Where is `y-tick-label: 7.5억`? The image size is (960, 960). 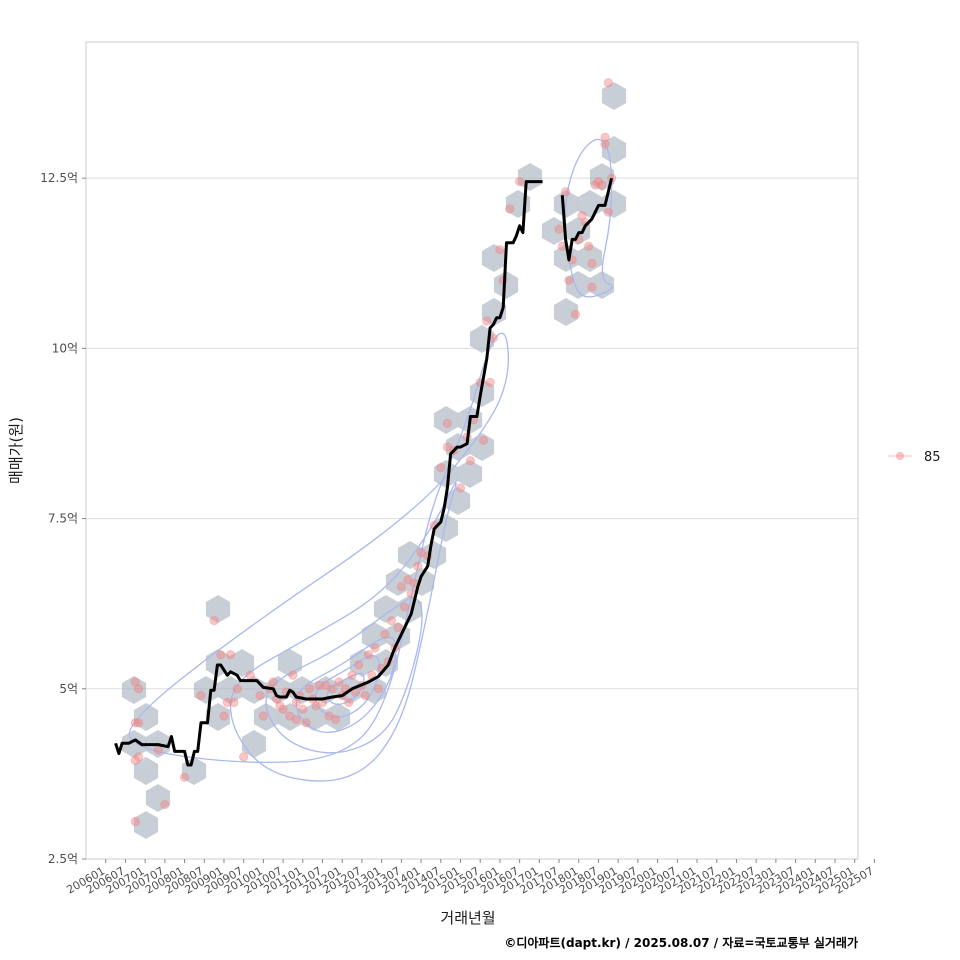
y-tick-label: 7.5억 is located at coordinates (63, 519).